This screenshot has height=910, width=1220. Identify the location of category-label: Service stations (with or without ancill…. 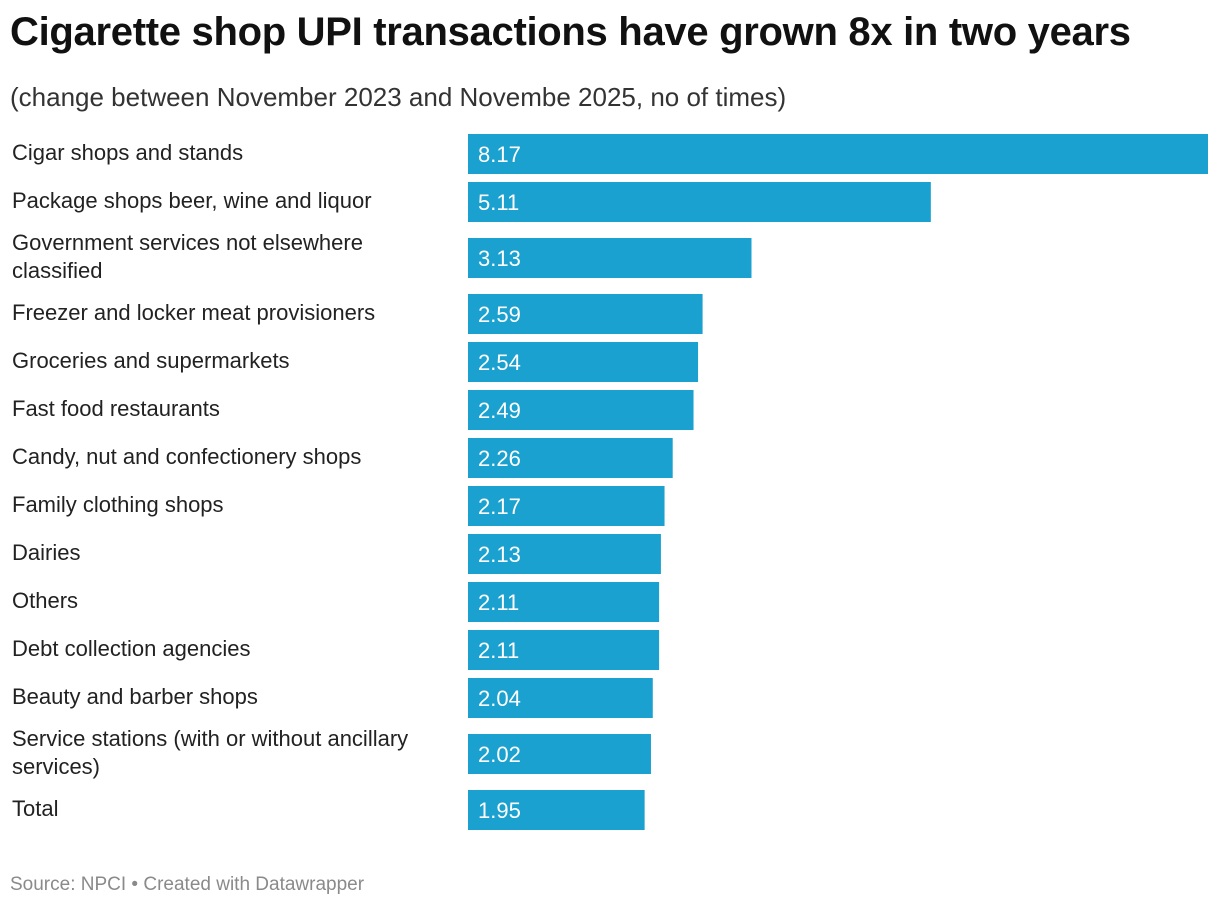
(210, 752).